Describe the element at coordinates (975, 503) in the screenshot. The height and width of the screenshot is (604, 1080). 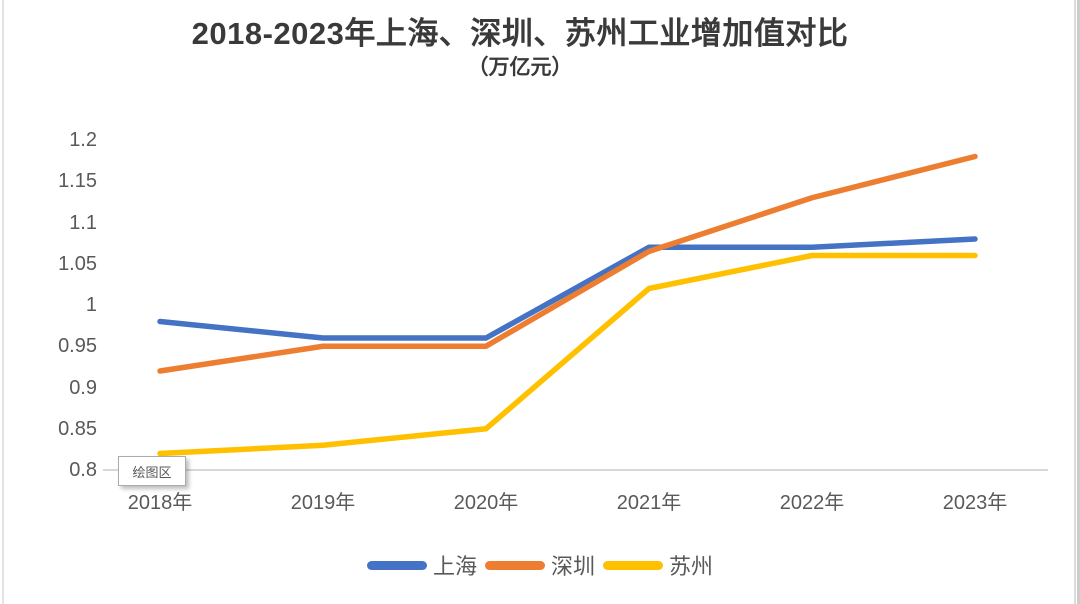
I see `x-axis-tick-label: 2023年` at that location.